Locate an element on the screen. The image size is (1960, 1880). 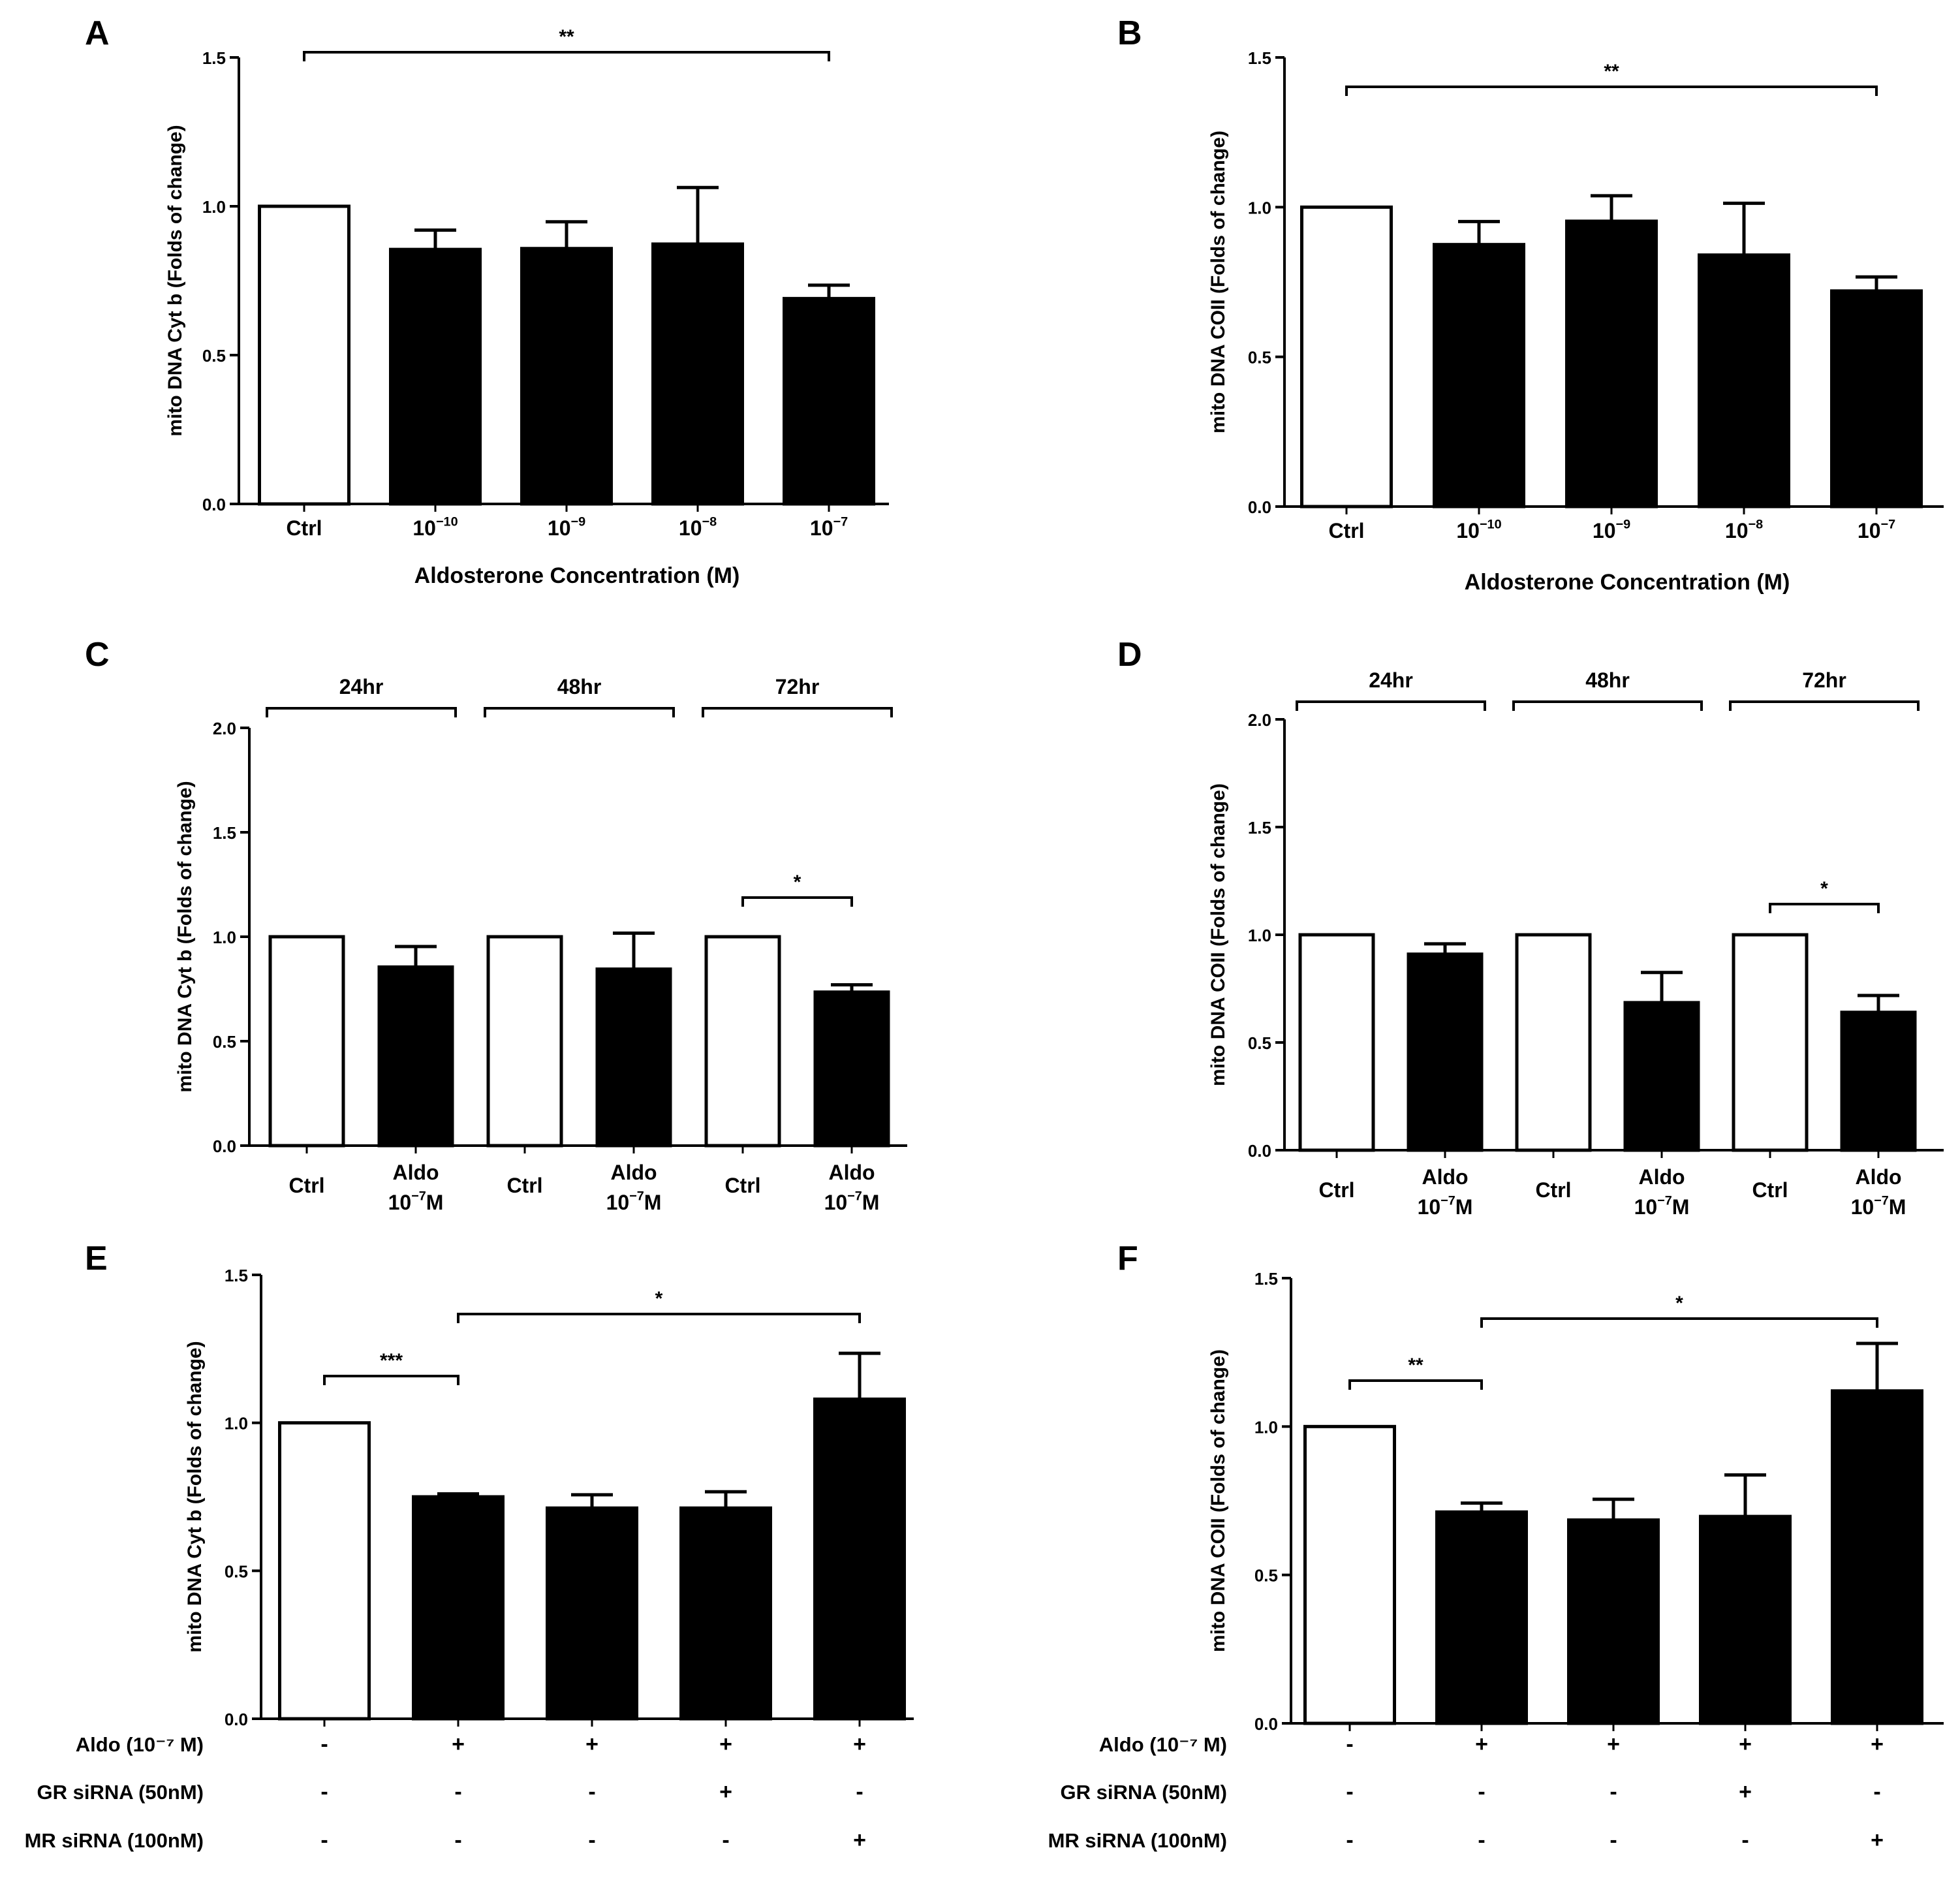
panel-d-significance-label: * is located at coordinates (1824, 889).